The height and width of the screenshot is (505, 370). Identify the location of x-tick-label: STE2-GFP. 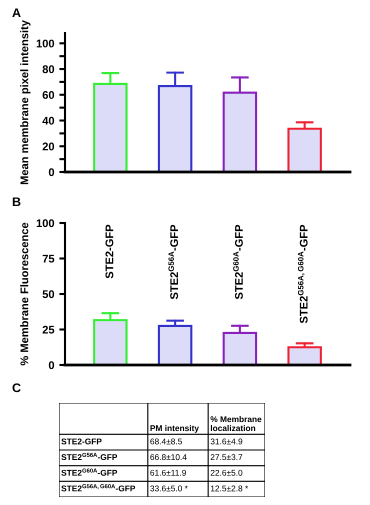
(109, 251).